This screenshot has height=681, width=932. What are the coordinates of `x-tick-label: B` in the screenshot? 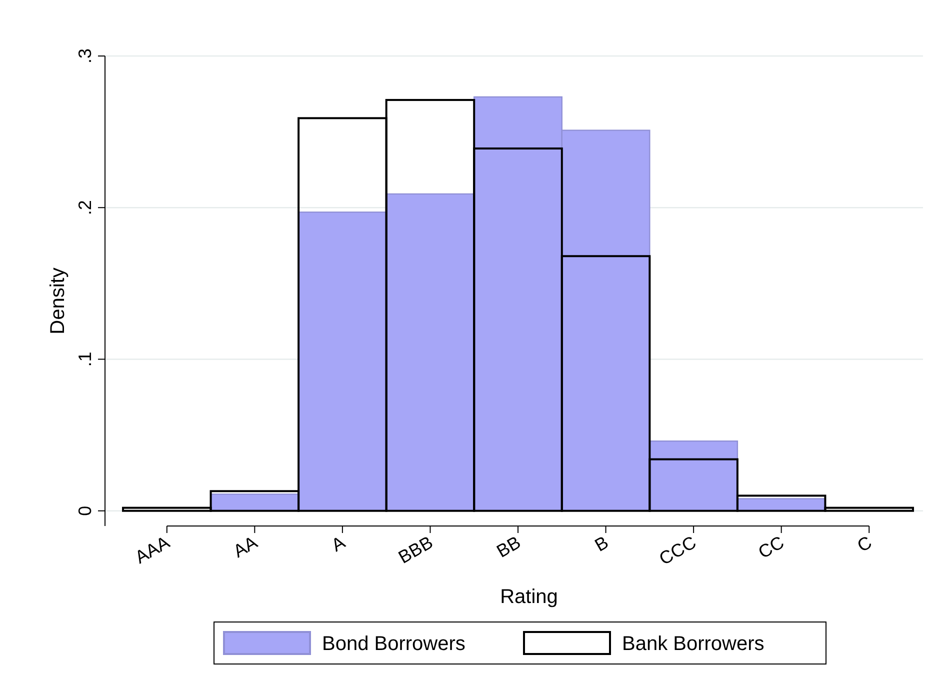 It's located at (601, 544).